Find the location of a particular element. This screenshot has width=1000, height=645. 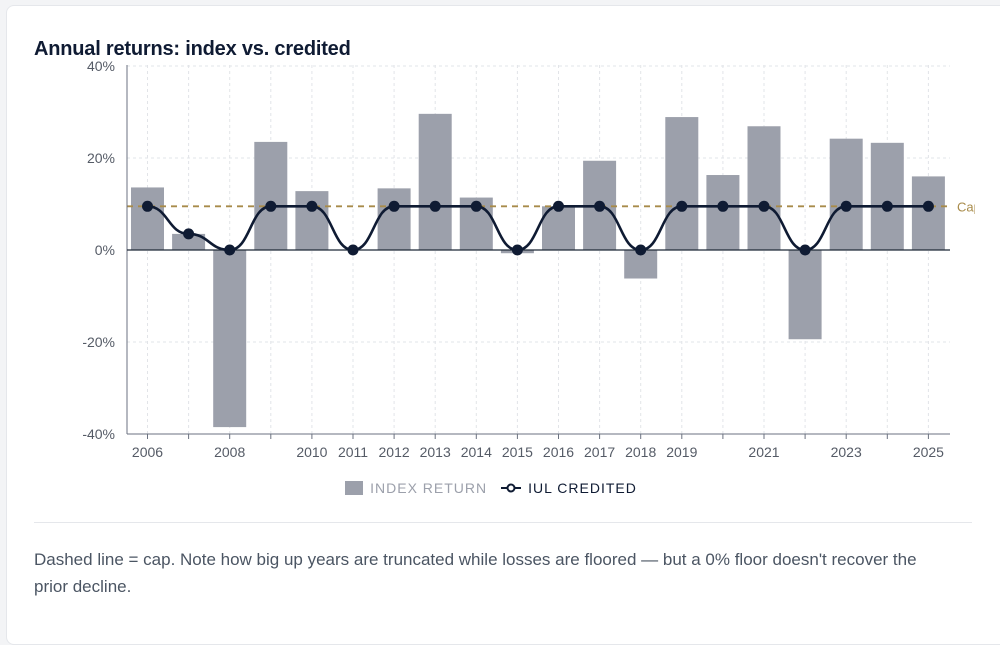

legend-label-index-return: INDEX RETURN is located at coordinates (429, 488).